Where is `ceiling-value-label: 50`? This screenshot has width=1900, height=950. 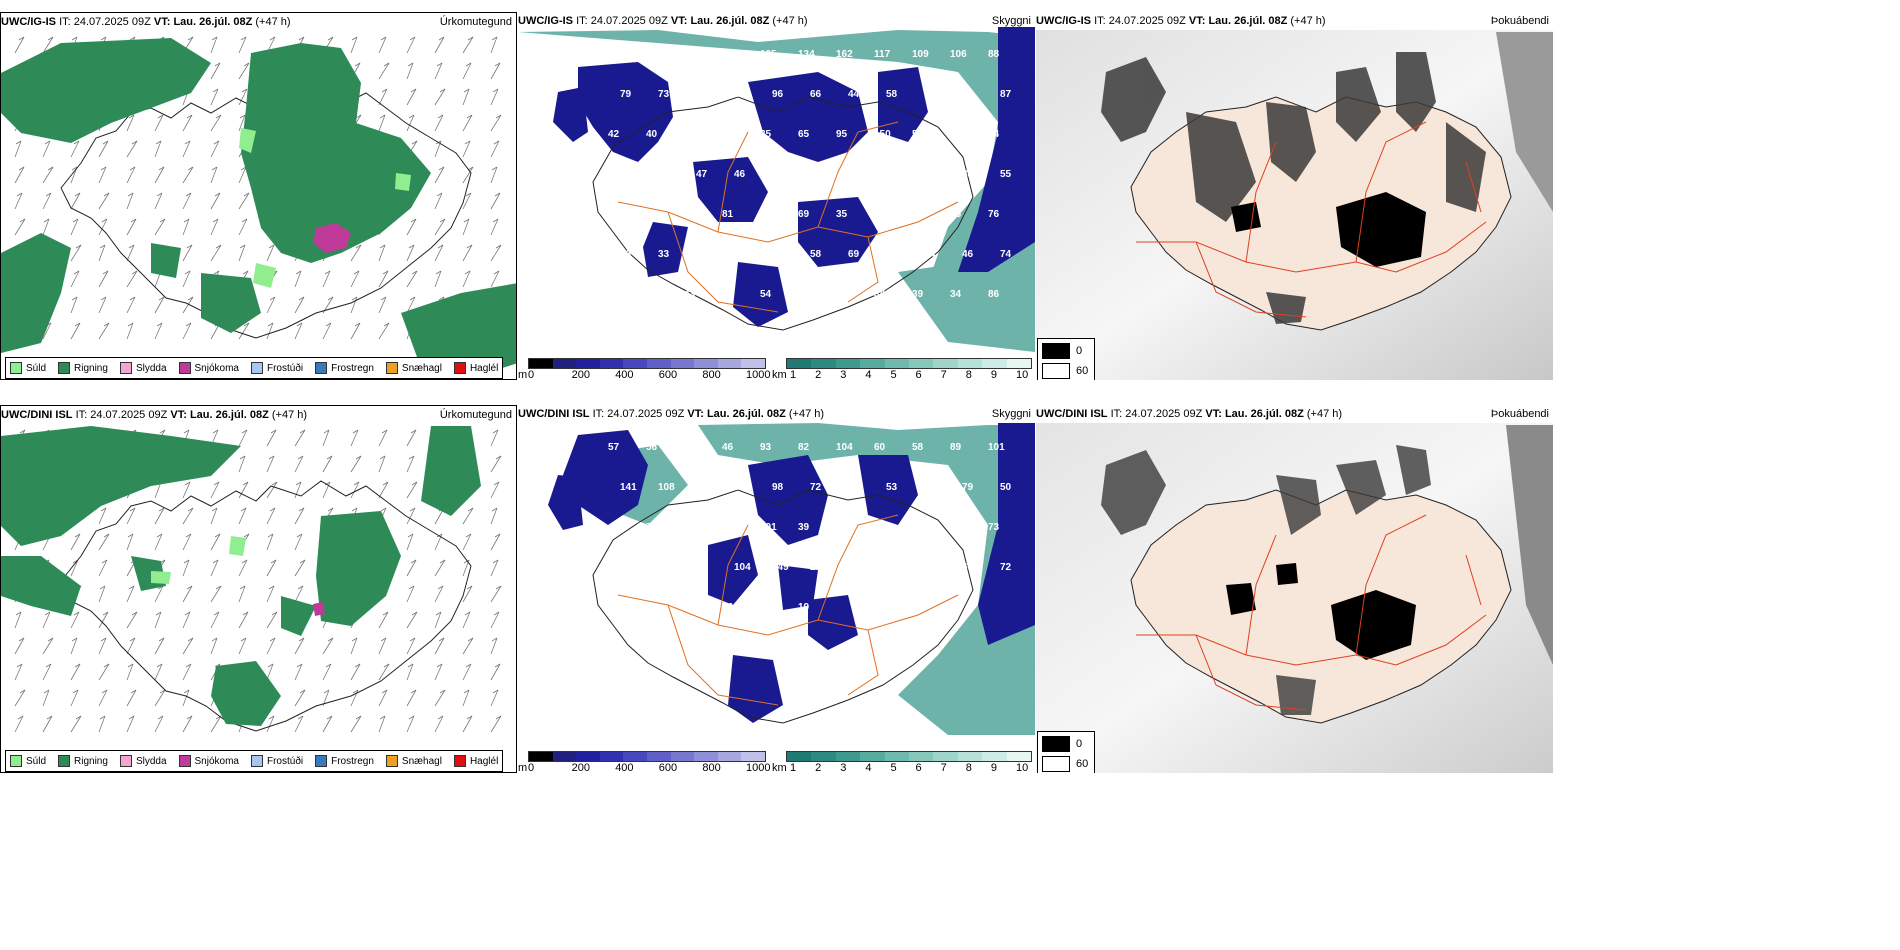
ceiling-value-label: 50 is located at coordinates (728, 134).